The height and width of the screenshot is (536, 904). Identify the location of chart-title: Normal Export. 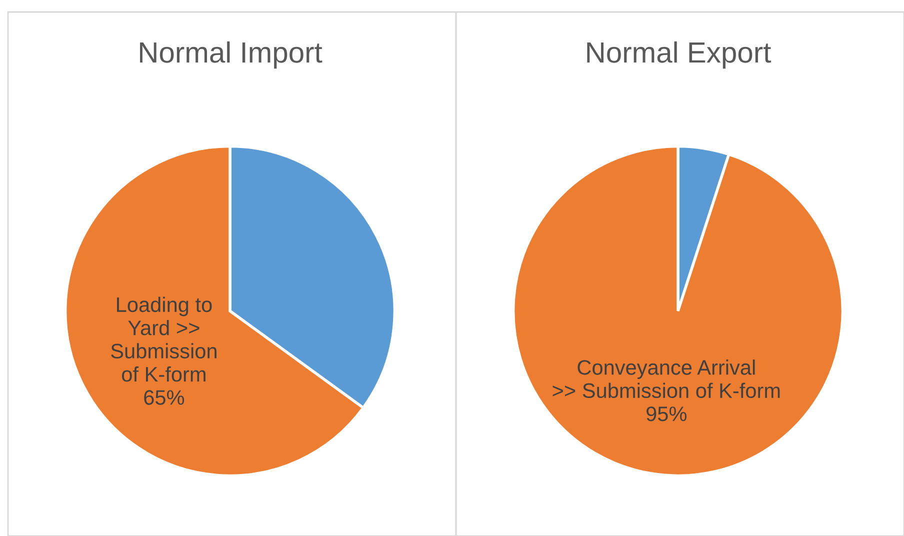
(679, 55).